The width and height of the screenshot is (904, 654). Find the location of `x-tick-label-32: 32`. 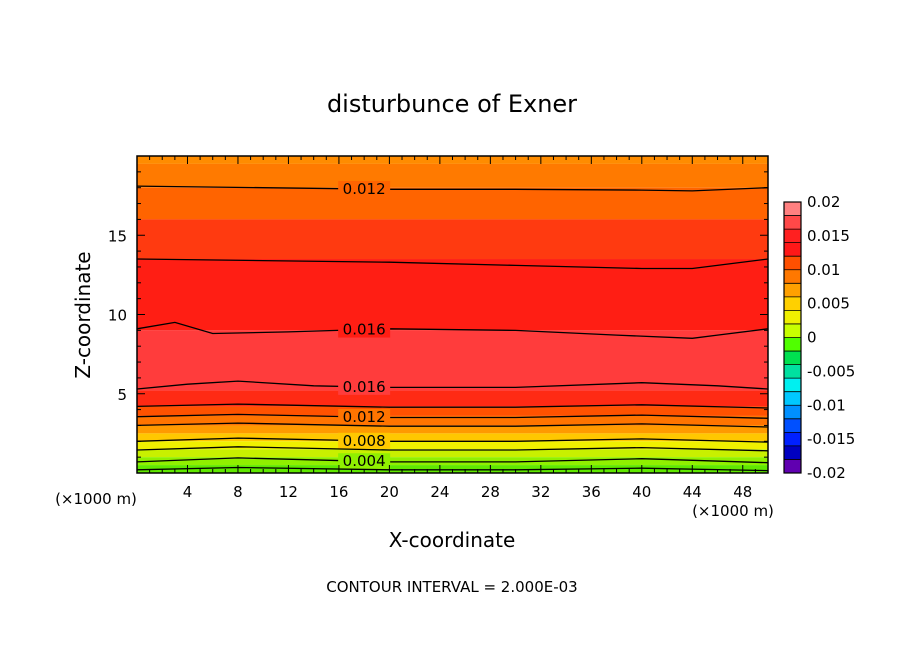

x-tick-label-32: 32 is located at coordinates (540, 492).